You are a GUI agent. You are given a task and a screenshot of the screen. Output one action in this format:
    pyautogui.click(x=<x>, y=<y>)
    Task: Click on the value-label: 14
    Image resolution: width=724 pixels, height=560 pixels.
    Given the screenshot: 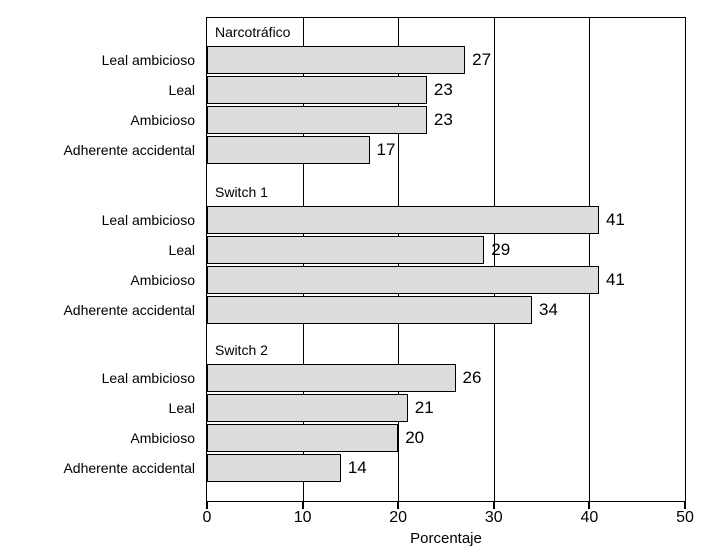 What is the action you would take?
    pyautogui.click(x=357, y=467)
    